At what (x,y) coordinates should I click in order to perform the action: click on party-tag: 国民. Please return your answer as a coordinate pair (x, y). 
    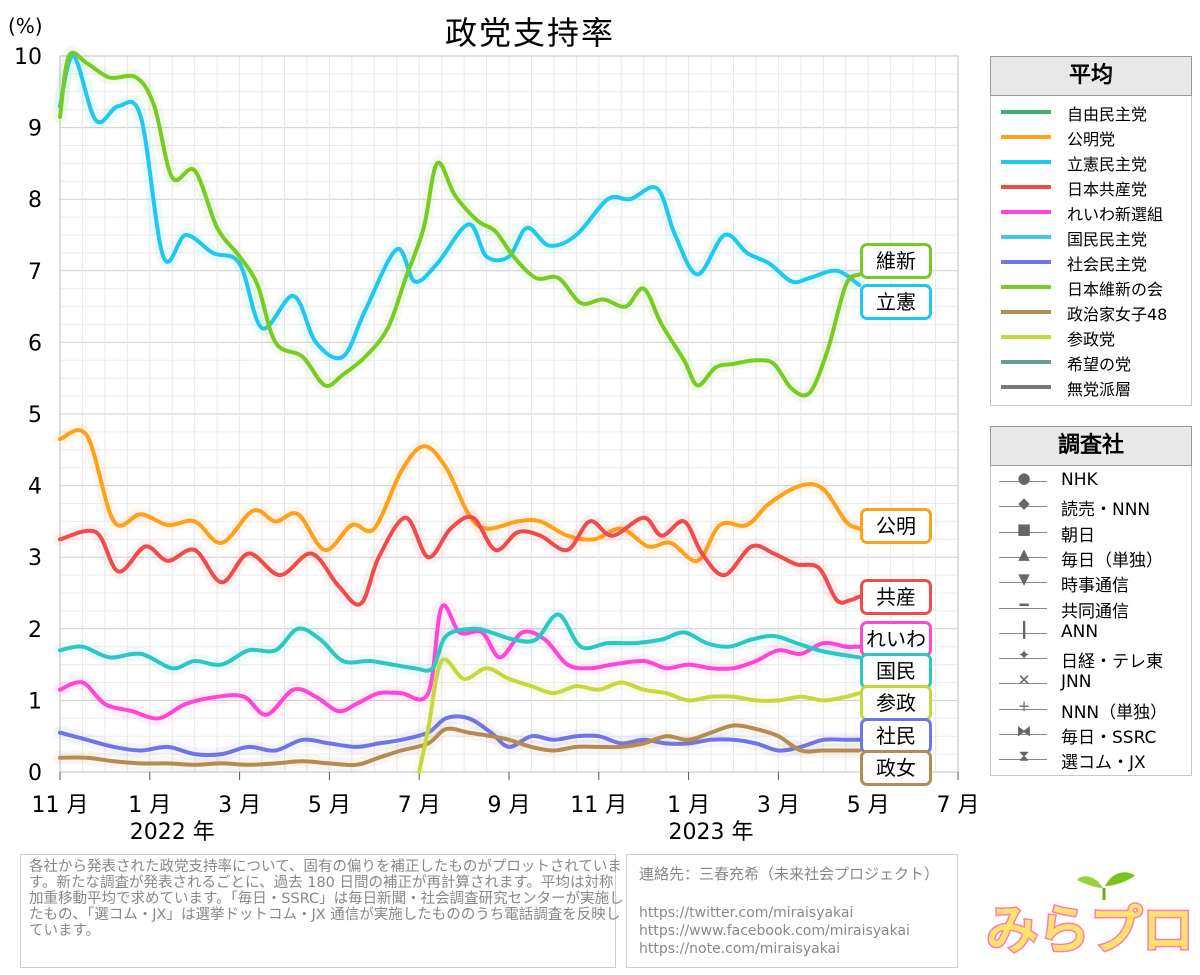
    Looking at the image, I should click on (896, 671).